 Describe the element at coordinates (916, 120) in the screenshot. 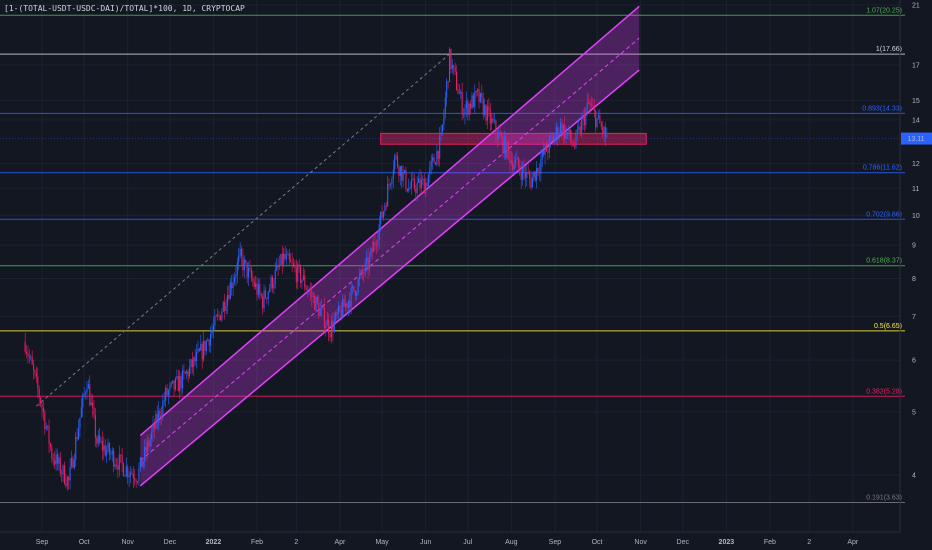

I see `y-tick-label: 14` at that location.